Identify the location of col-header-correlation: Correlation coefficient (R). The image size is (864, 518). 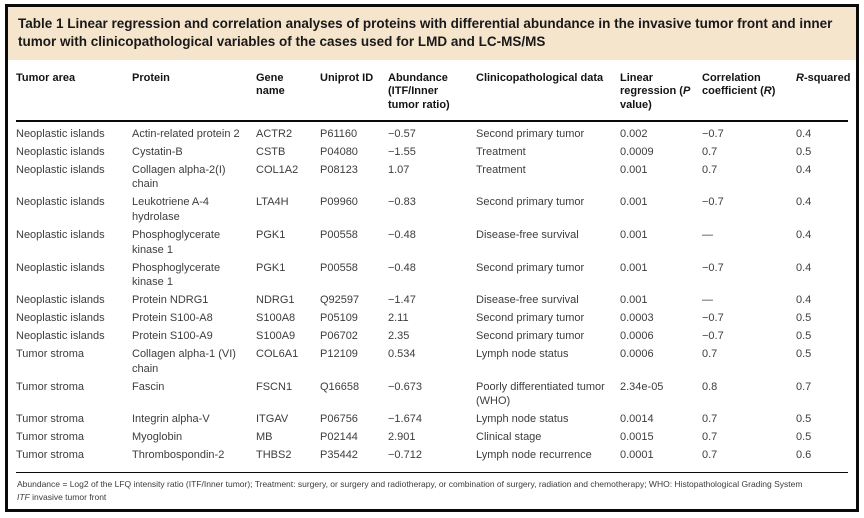
(749, 90).